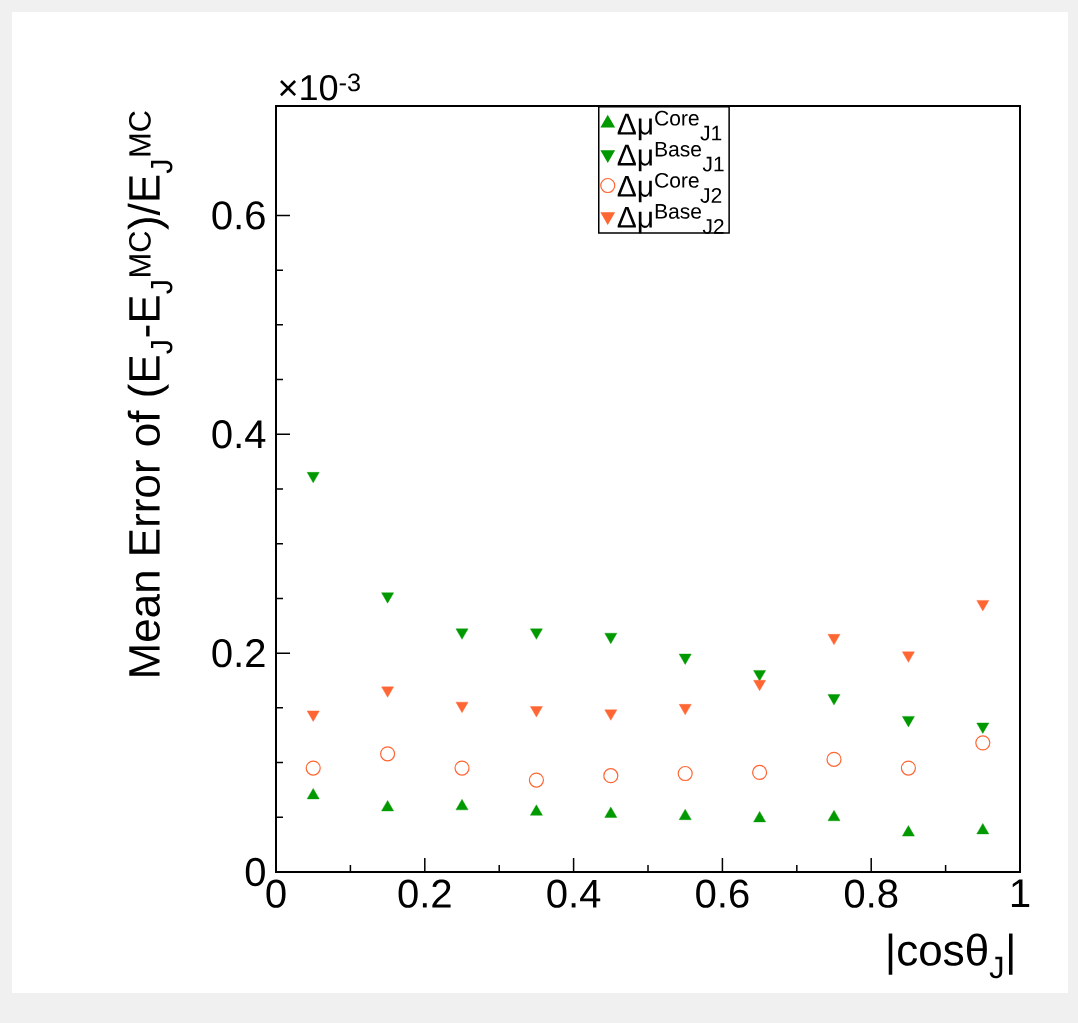  What do you see at coordinates (669, 187) in the screenshot?
I see `legend-label: Δμ$^{Core}$J2` at bounding box center [669, 187].